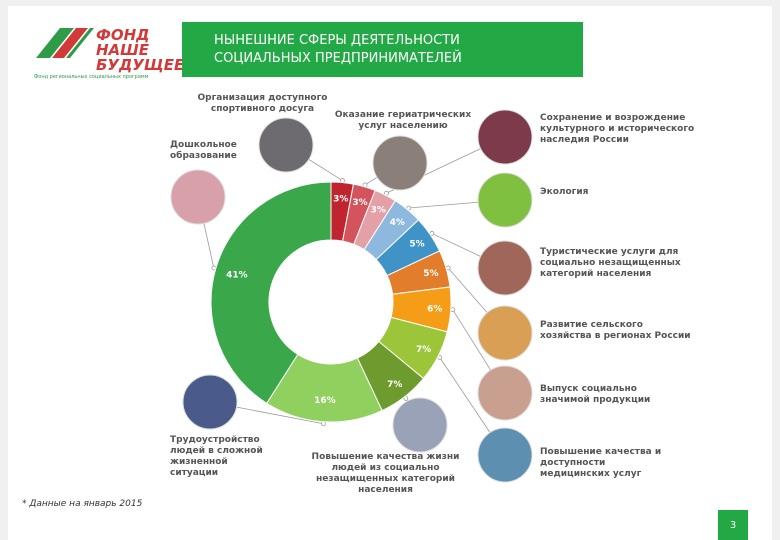 This screenshot has width=780, height=540. What do you see at coordinates (325, 401) in the screenshot?
I see `value-label: 16%` at bounding box center [325, 401].